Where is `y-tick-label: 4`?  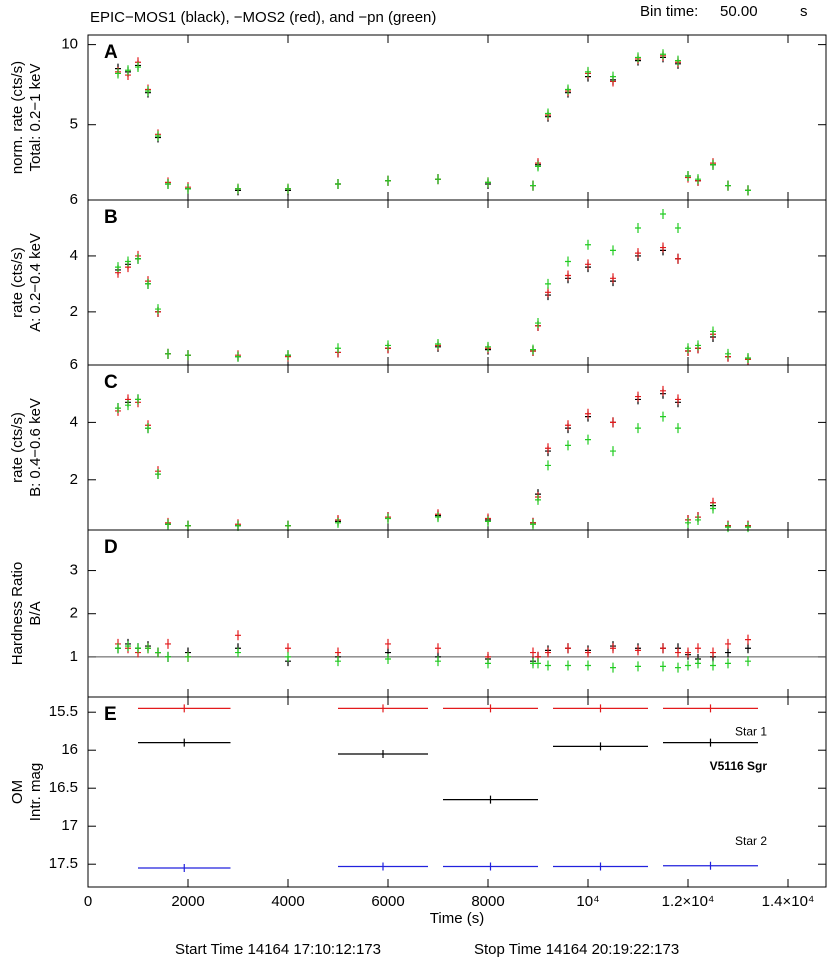
y-tick-label: 4 is located at coordinates (74, 421).